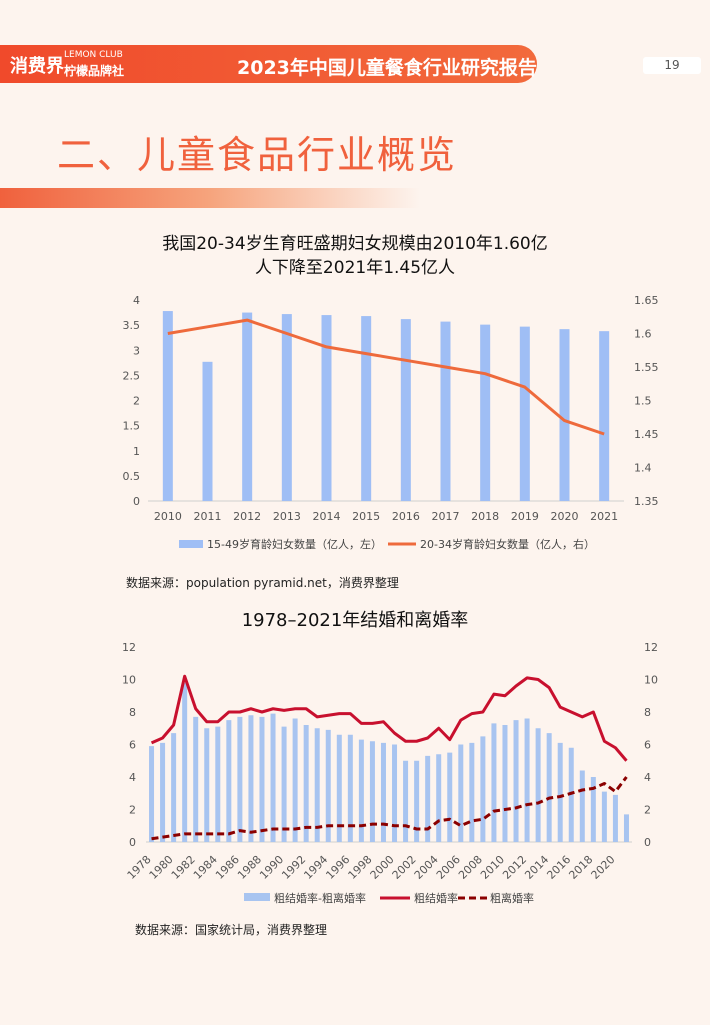 This screenshot has width=710, height=1025. What do you see at coordinates (168, 516) in the screenshot?
I see `chart1-x-tick: 2010` at bounding box center [168, 516].